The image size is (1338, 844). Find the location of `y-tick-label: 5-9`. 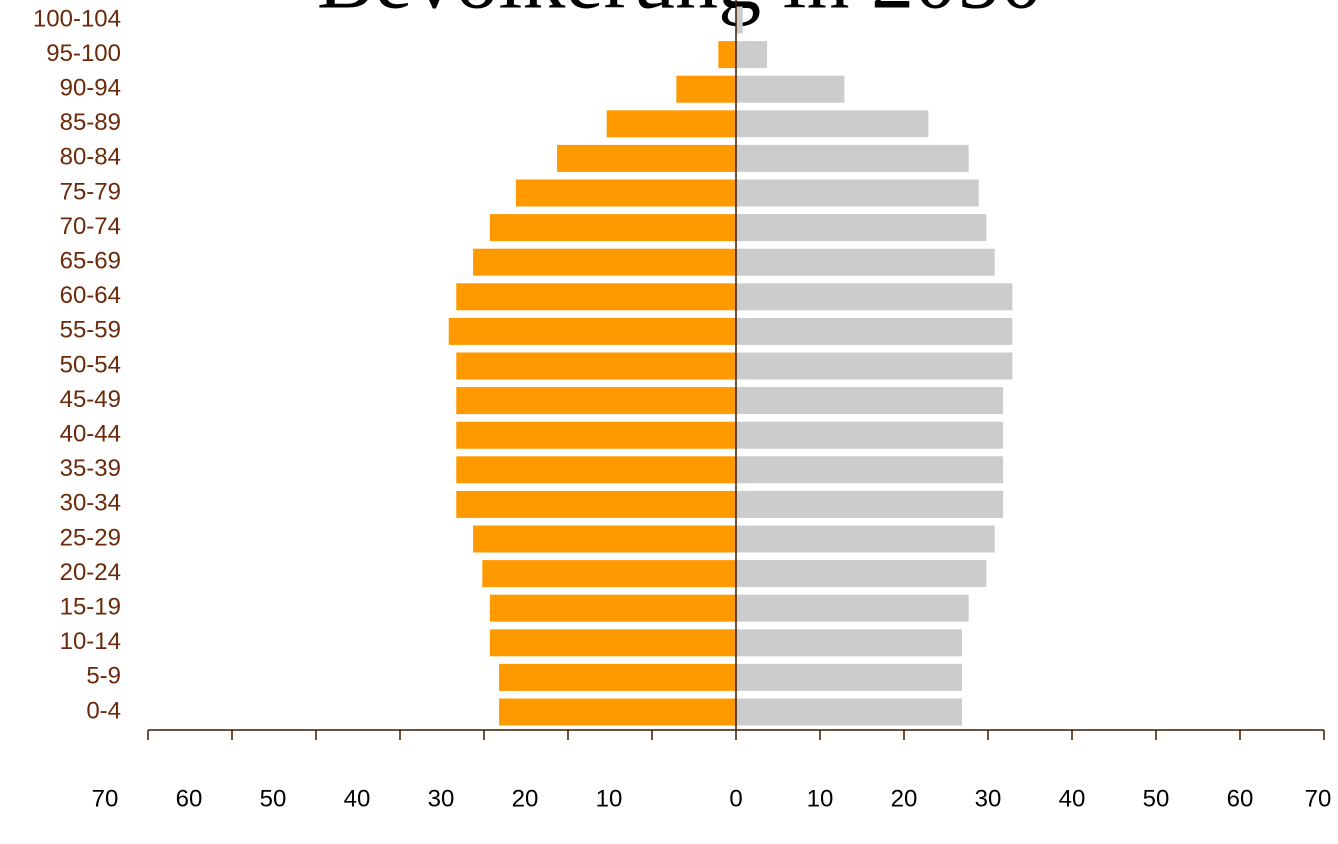

y-tick-label: 5-9 is located at coordinates (103, 676).